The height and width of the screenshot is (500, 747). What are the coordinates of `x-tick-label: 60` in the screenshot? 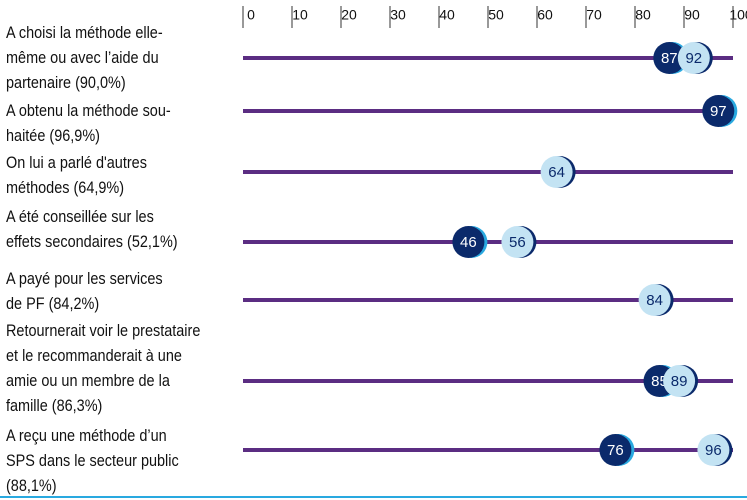 It's located at (545, 15).